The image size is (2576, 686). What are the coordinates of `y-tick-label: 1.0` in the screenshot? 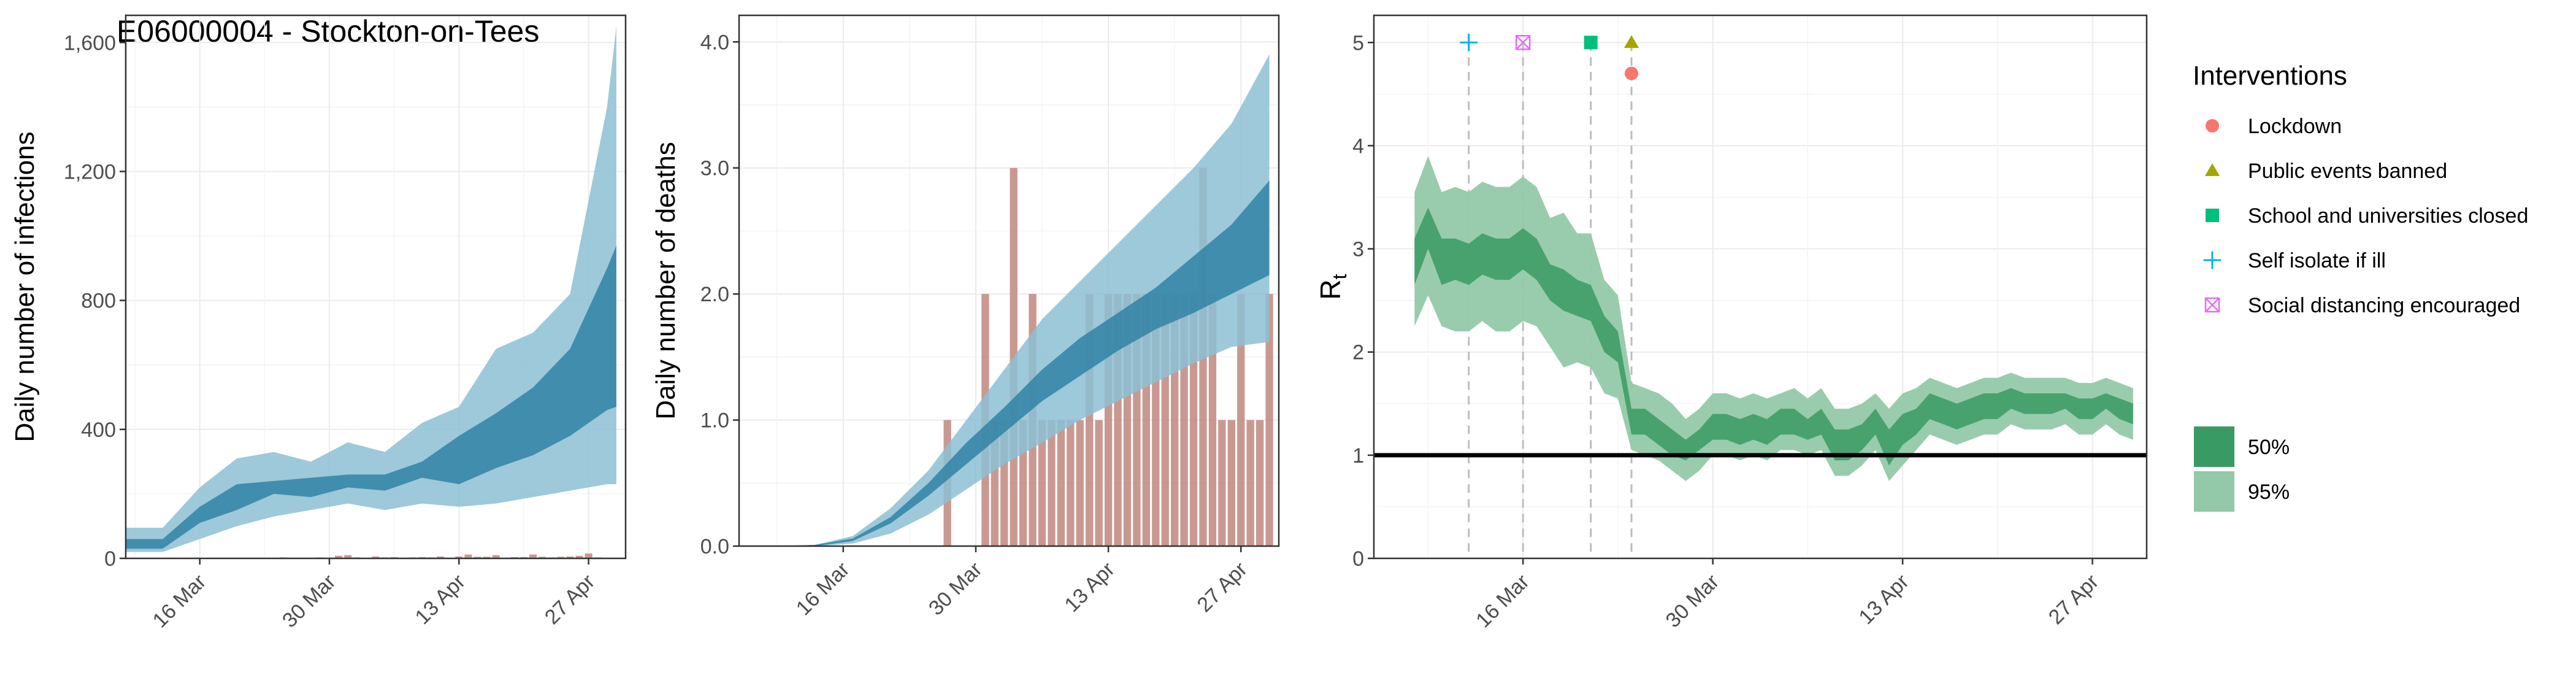 It's located at (714, 421).